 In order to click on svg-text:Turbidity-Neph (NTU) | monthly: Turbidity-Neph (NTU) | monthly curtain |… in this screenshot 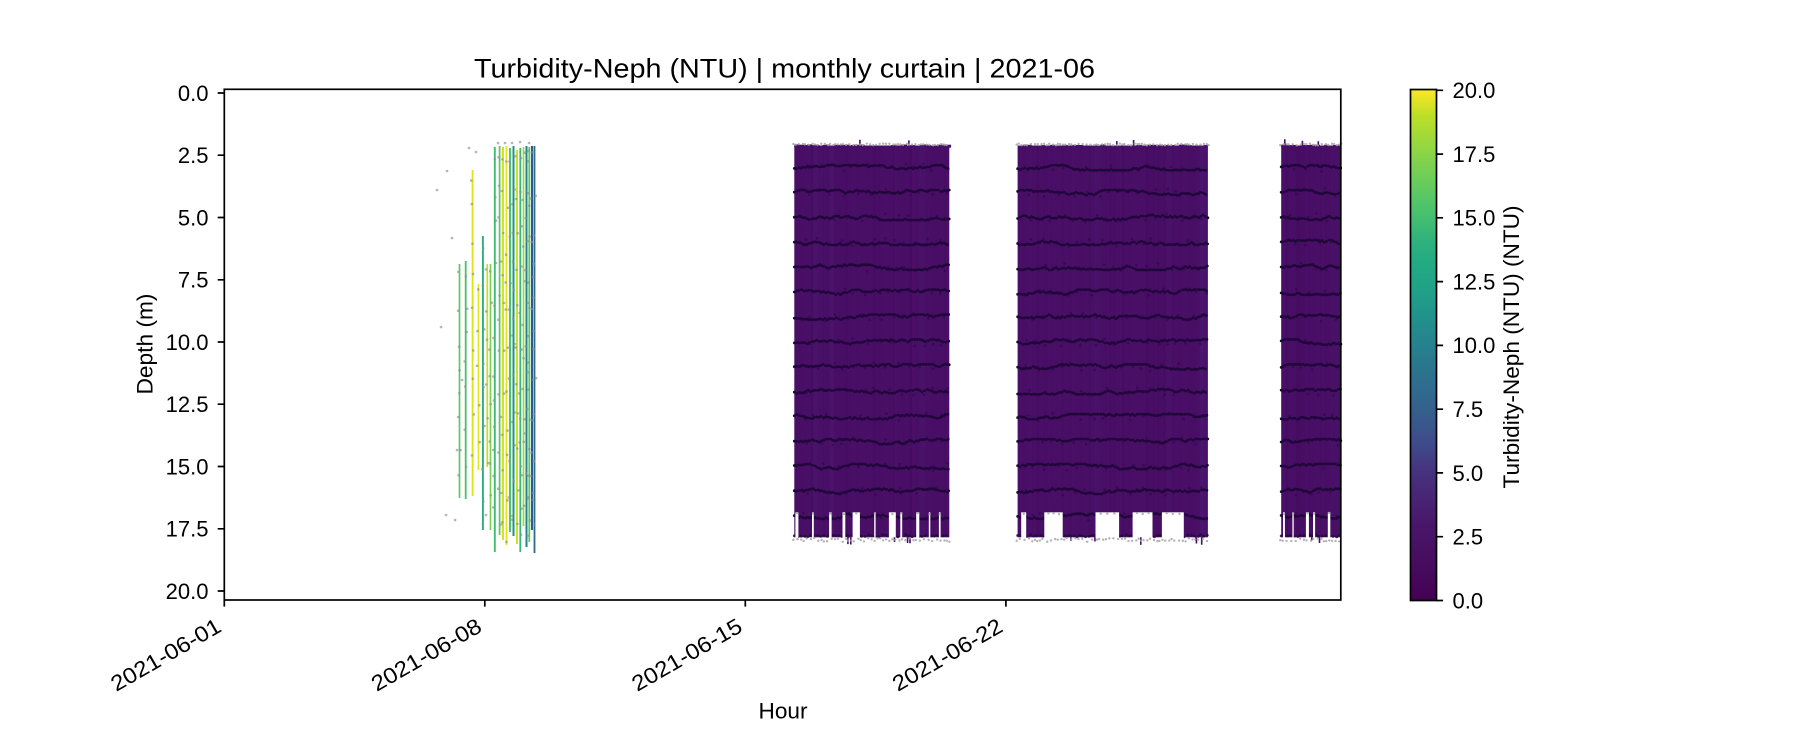, I will do `click(784, 69)`.